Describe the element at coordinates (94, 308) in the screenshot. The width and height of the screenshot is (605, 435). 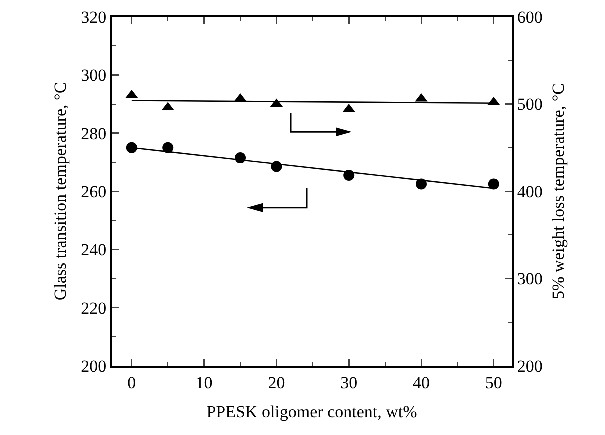
I see `y-tick-label: 220` at that location.